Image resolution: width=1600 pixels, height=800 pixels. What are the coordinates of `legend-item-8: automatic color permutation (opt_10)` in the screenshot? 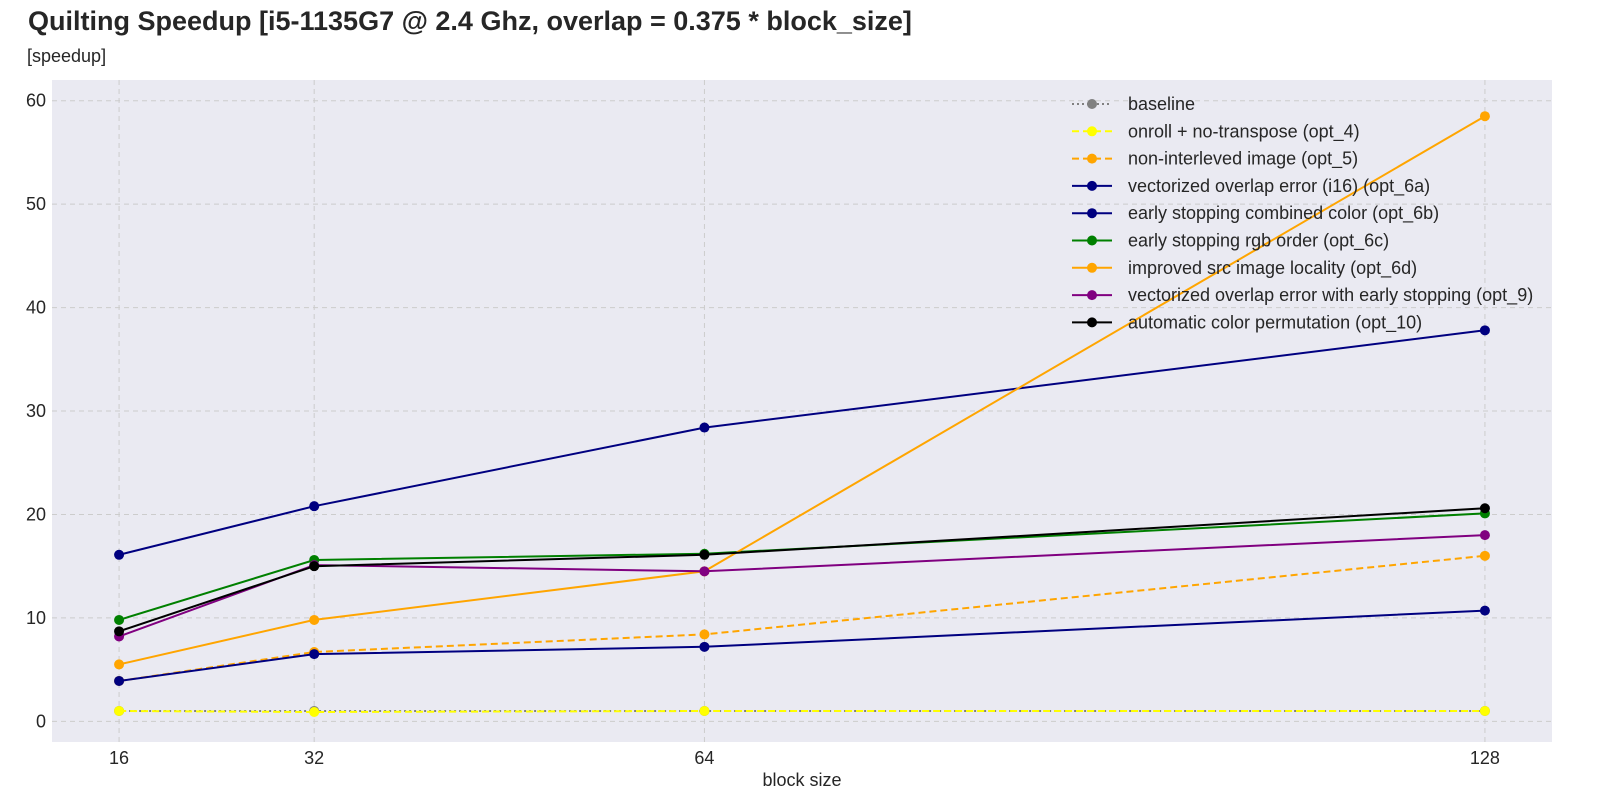 It's located at (1247, 322).